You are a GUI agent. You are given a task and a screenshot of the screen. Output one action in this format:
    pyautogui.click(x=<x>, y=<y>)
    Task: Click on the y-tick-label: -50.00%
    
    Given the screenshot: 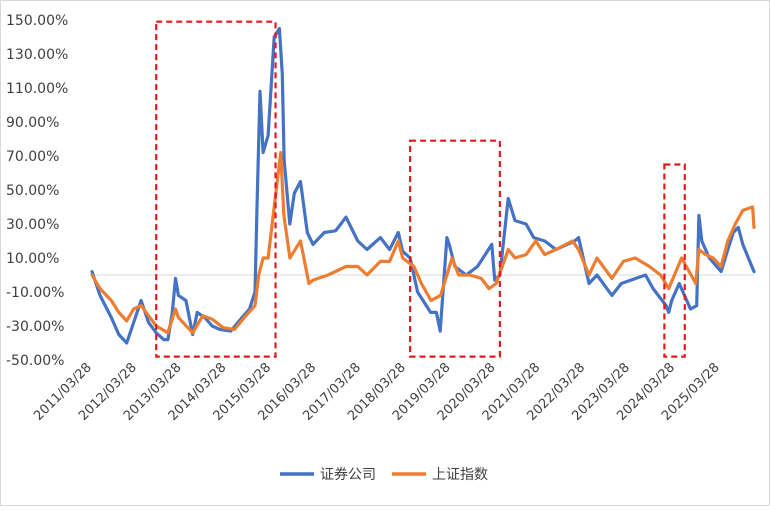 What is the action you would take?
    pyautogui.click(x=35, y=361)
    